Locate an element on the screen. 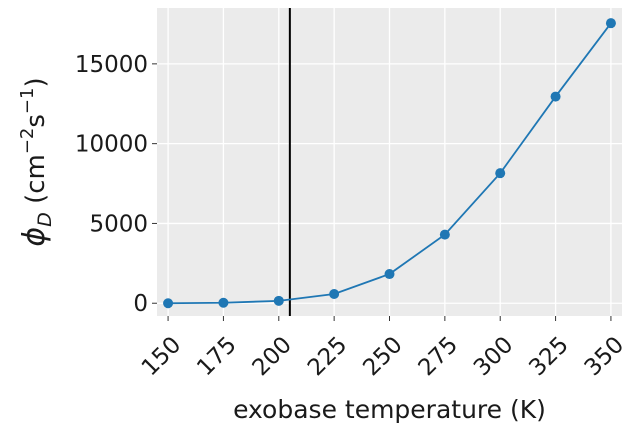 The image size is (639, 434). x-tick-label: 200 is located at coordinates (272, 356).